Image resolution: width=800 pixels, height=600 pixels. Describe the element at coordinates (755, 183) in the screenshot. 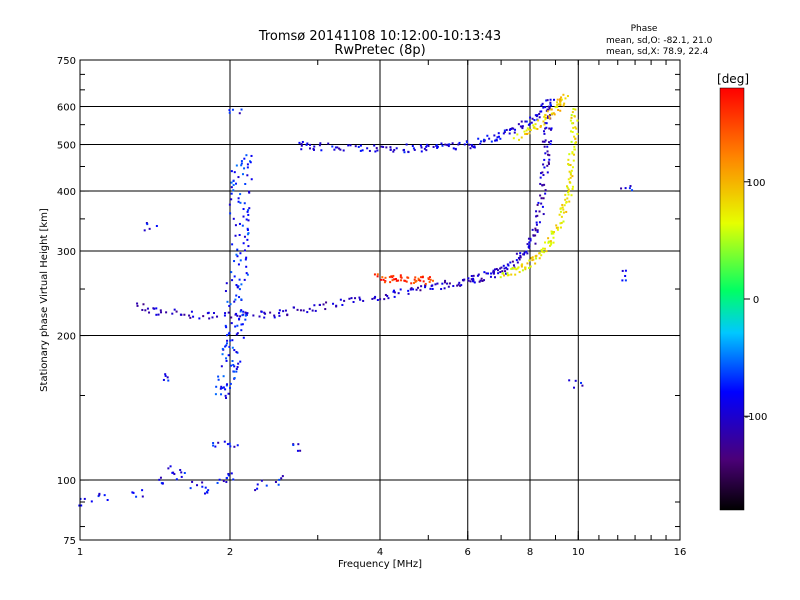

I see `colorbar-tick-label: 100` at that location.